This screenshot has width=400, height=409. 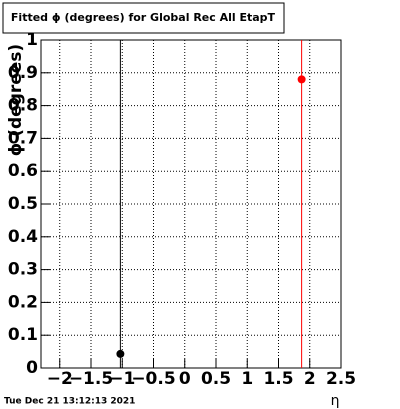 What do you see at coordinates (32, 40) in the screenshot?
I see `y-tick-label: 1` at bounding box center [32, 40].